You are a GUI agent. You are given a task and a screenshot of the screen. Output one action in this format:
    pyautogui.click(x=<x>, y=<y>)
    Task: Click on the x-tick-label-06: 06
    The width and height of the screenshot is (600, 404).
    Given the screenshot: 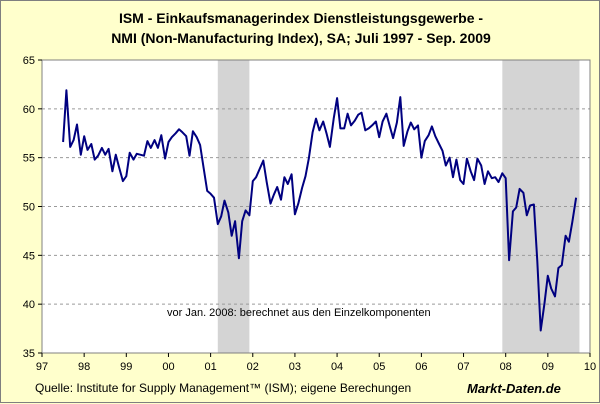 What is the action you would take?
    pyautogui.click(x=421, y=367)
    